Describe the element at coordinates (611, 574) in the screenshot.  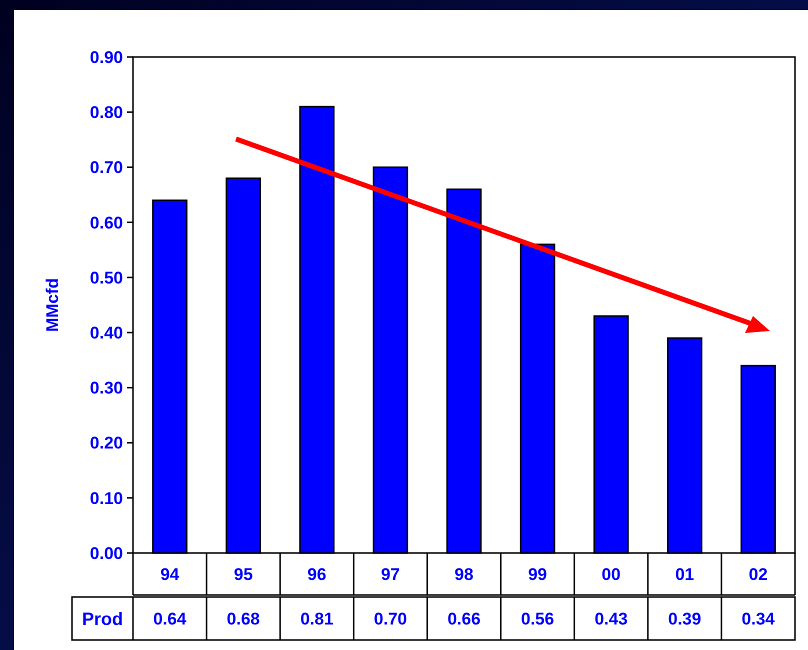
I see `x-tick-label: 00` at that location.